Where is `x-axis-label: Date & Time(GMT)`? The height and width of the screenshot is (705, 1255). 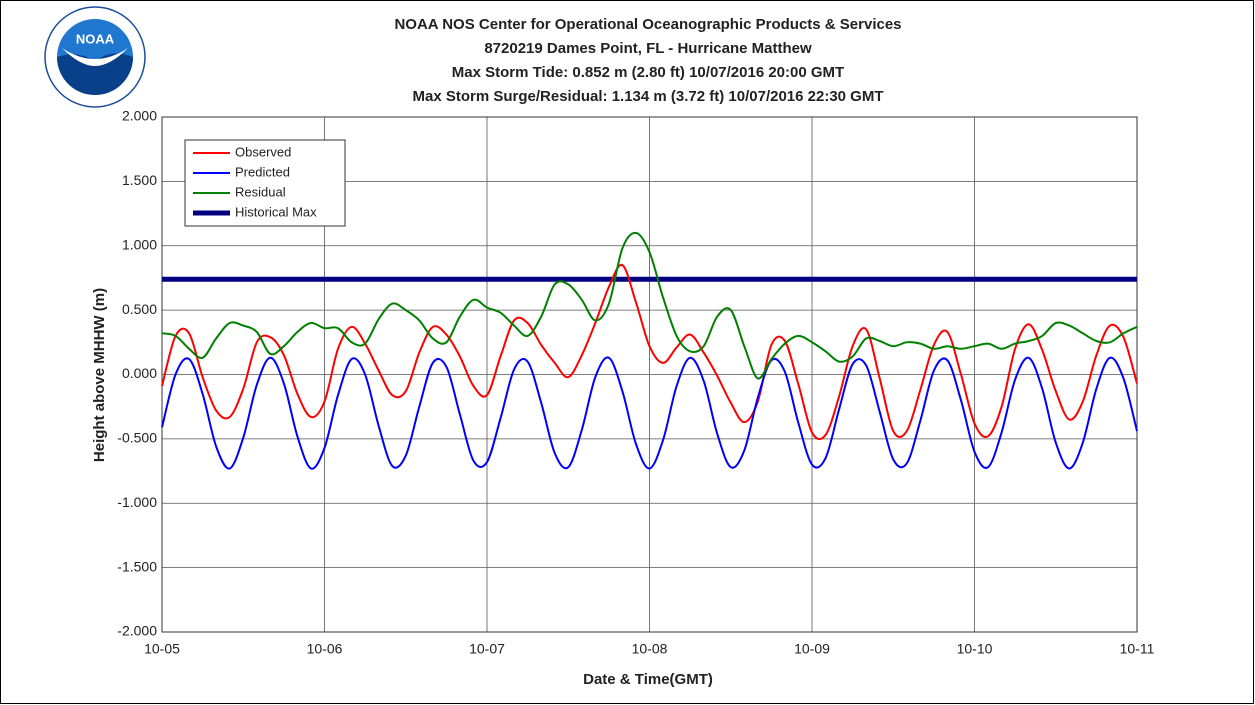
x-axis-label: Date & Time(GMT) is located at coordinates (648, 679).